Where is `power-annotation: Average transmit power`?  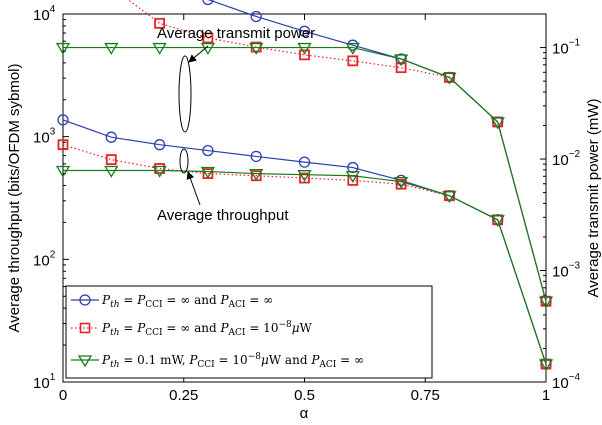
power-annotation: Average transmit power is located at coordinates (236, 79).